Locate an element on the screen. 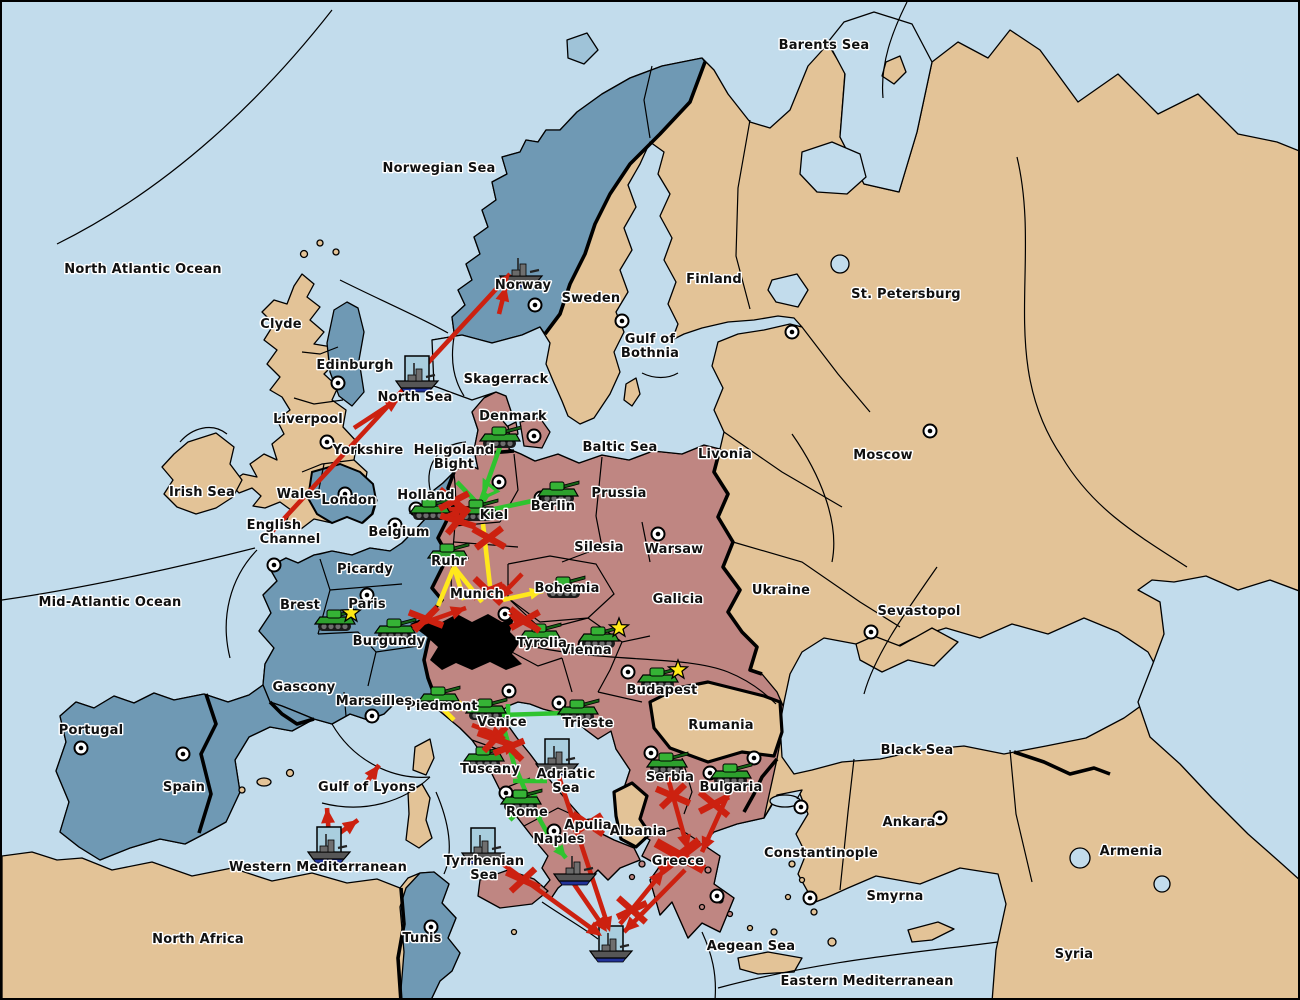 This screenshot has width=1300, height=1000. supply-center-edinburgh is located at coordinates (338, 383).